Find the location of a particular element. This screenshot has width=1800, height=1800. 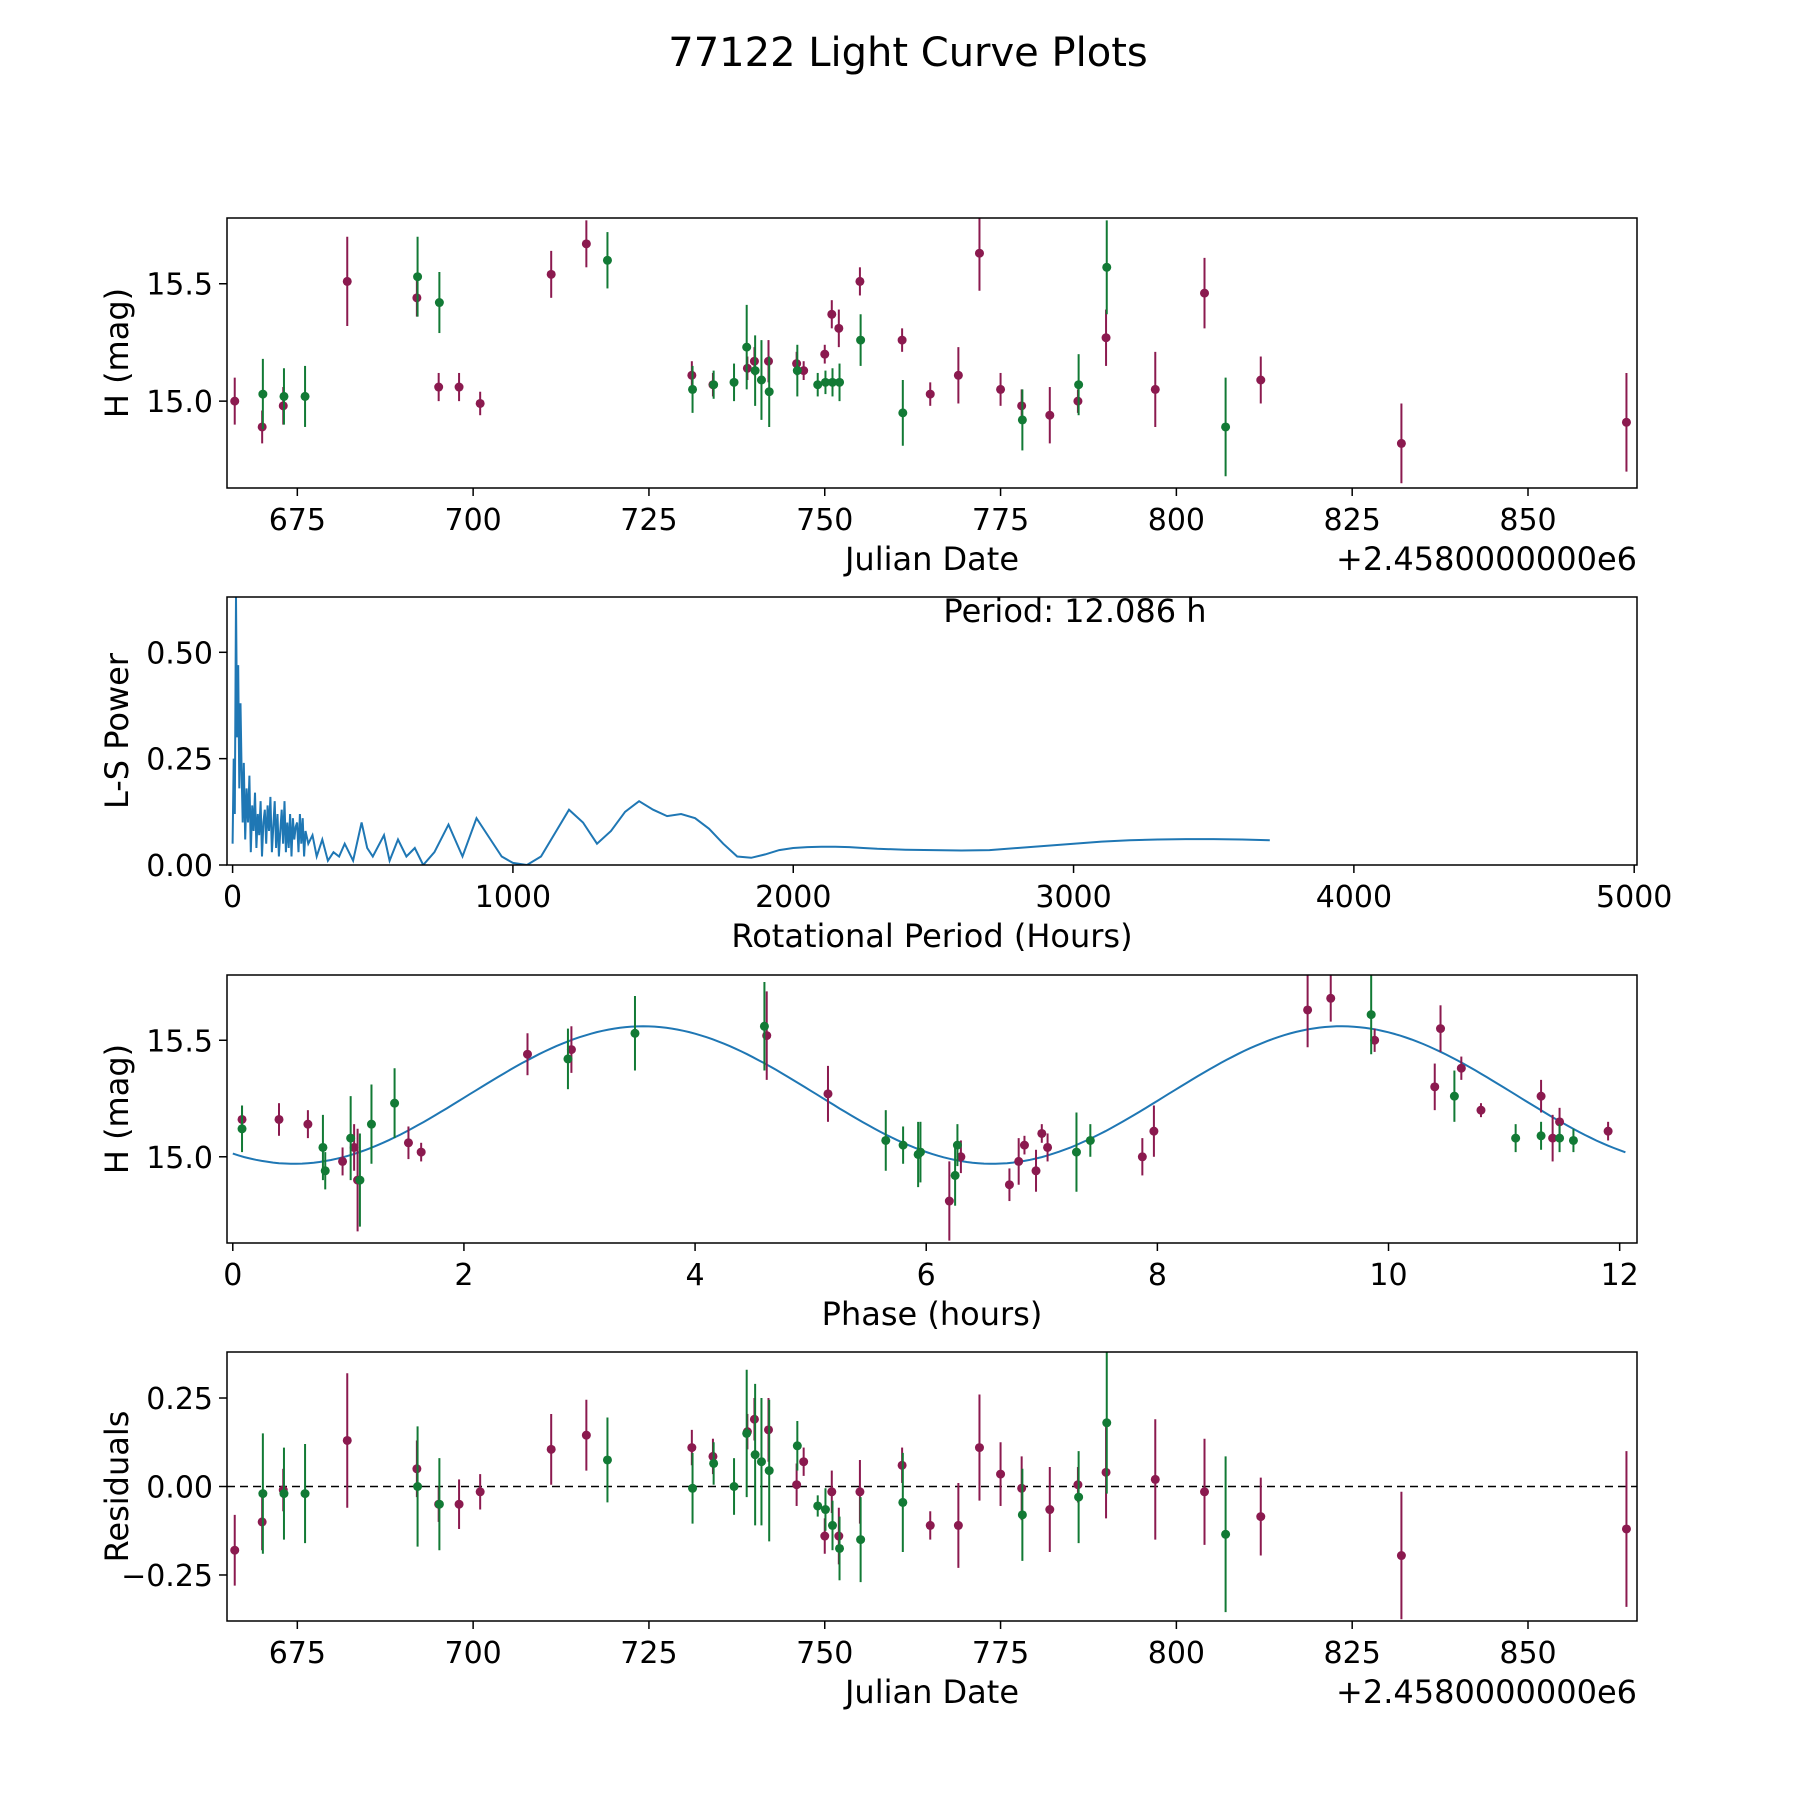

x-tick-label: 675 is located at coordinates (297, 1653).